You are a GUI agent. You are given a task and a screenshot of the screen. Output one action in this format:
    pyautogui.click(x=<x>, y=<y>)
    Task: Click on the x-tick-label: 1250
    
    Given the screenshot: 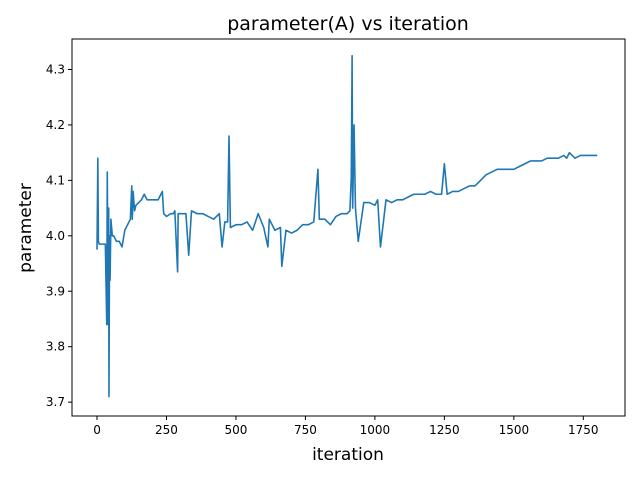 What is the action you would take?
    pyautogui.click(x=444, y=430)
    